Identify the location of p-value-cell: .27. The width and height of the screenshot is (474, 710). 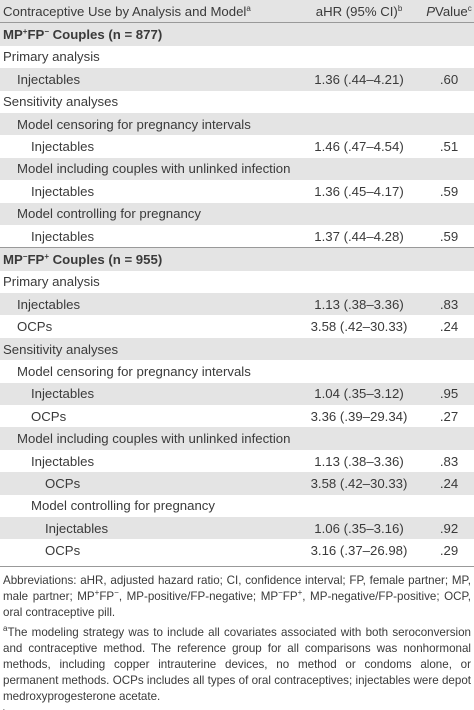
(449, 416).